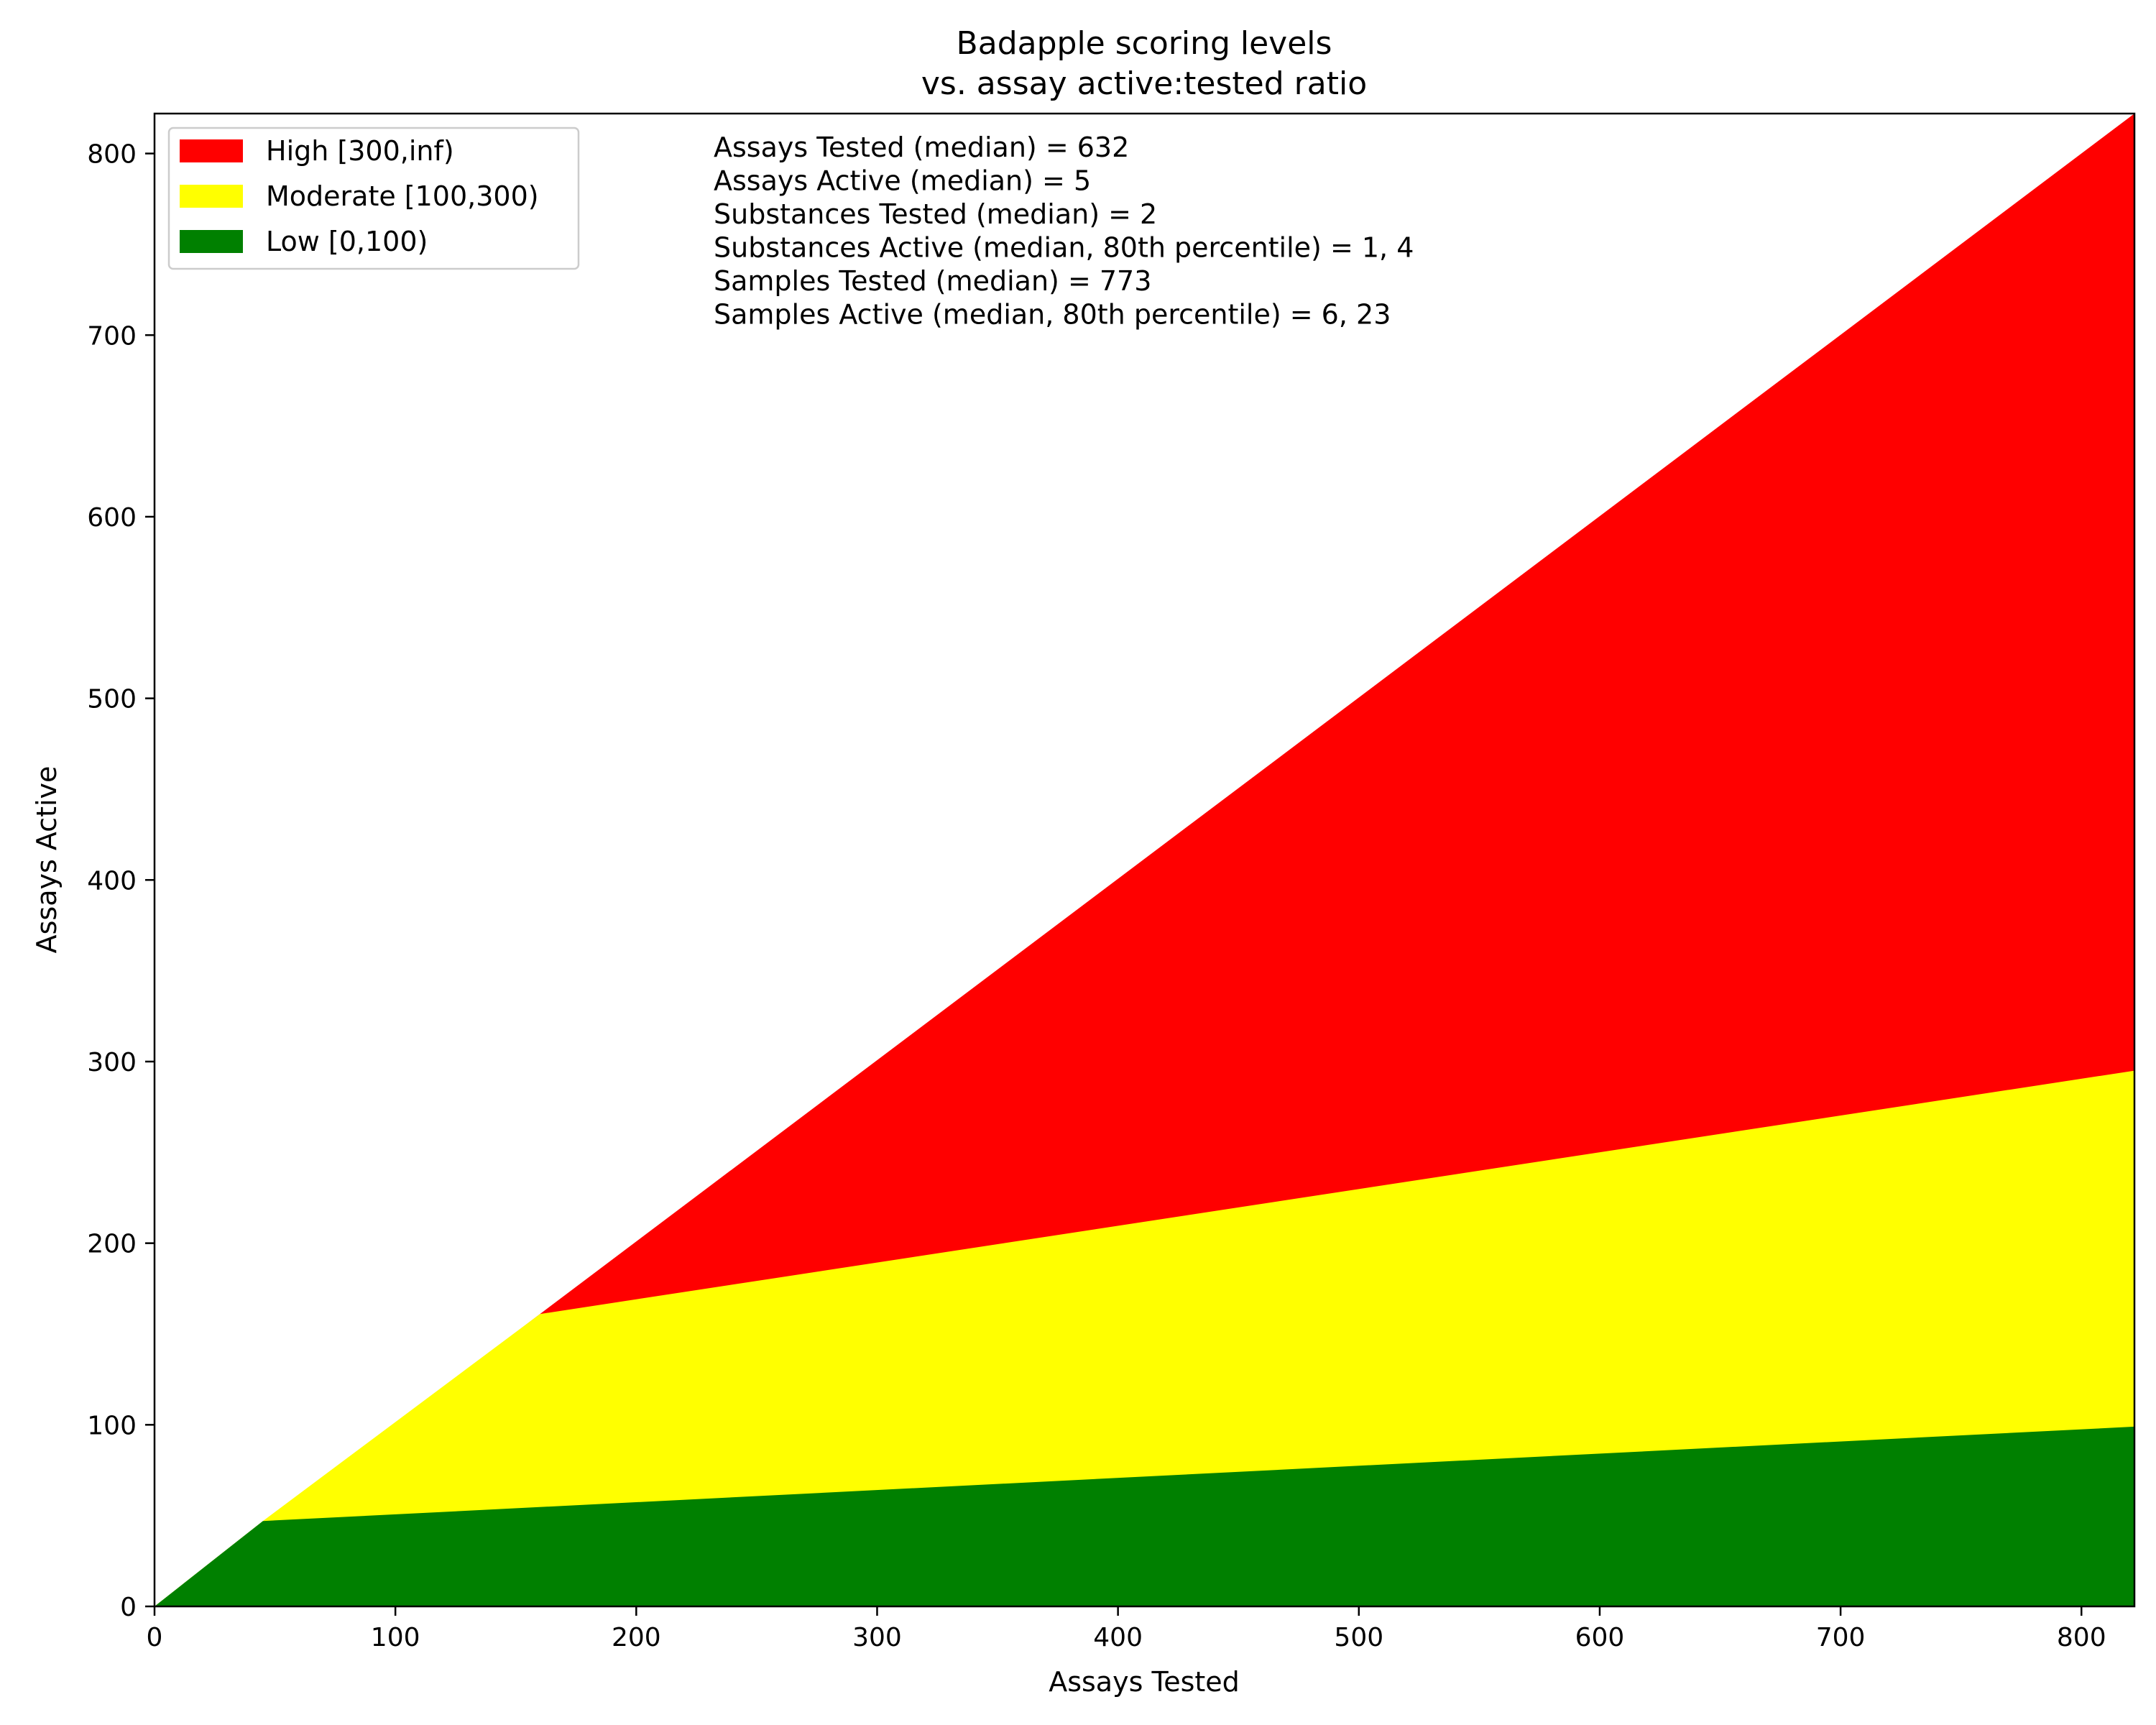  What do you see at coordinates (877, 1637) in the screenshot?
I see `x-tick-label: 300` at bounding box center [877, 1637].